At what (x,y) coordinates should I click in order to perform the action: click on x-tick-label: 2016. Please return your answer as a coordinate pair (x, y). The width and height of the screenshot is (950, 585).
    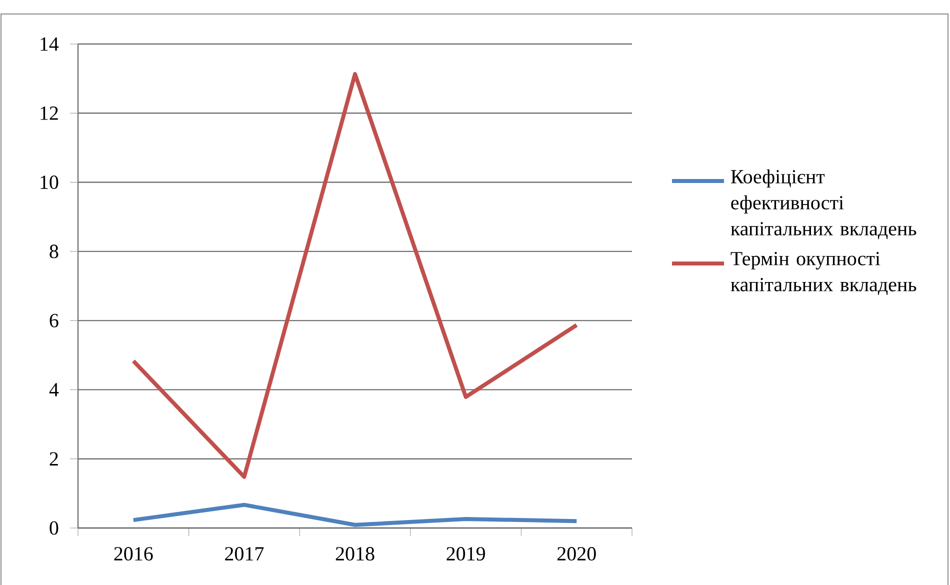
    Looking at the image, I should click on (133, 554).